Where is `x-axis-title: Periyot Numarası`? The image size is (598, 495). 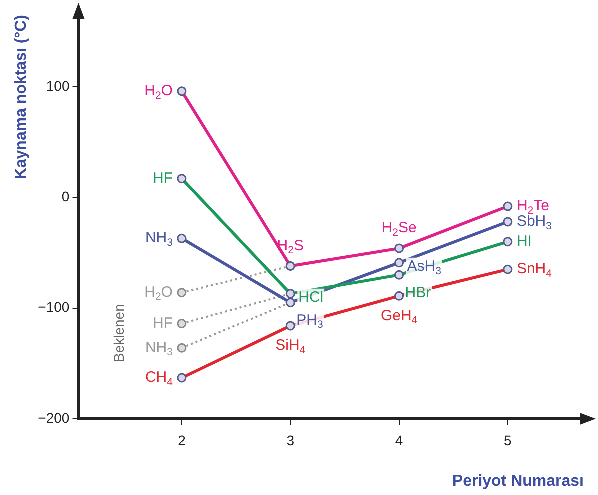 x-axis-title: Periyot Numarası is located at coordinates (518, 481).